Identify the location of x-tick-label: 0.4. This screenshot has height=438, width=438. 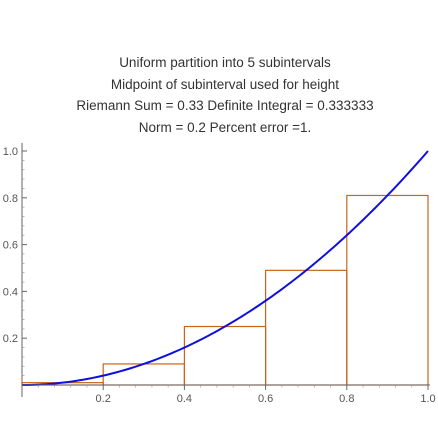
(184, 399).